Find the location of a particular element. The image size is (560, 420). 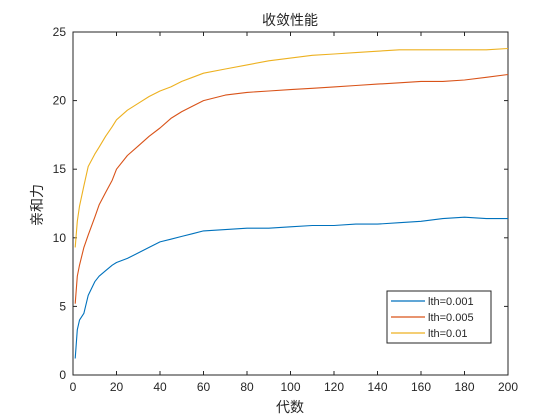

x-tick-label: 40 is located at coordinates (160, 387).